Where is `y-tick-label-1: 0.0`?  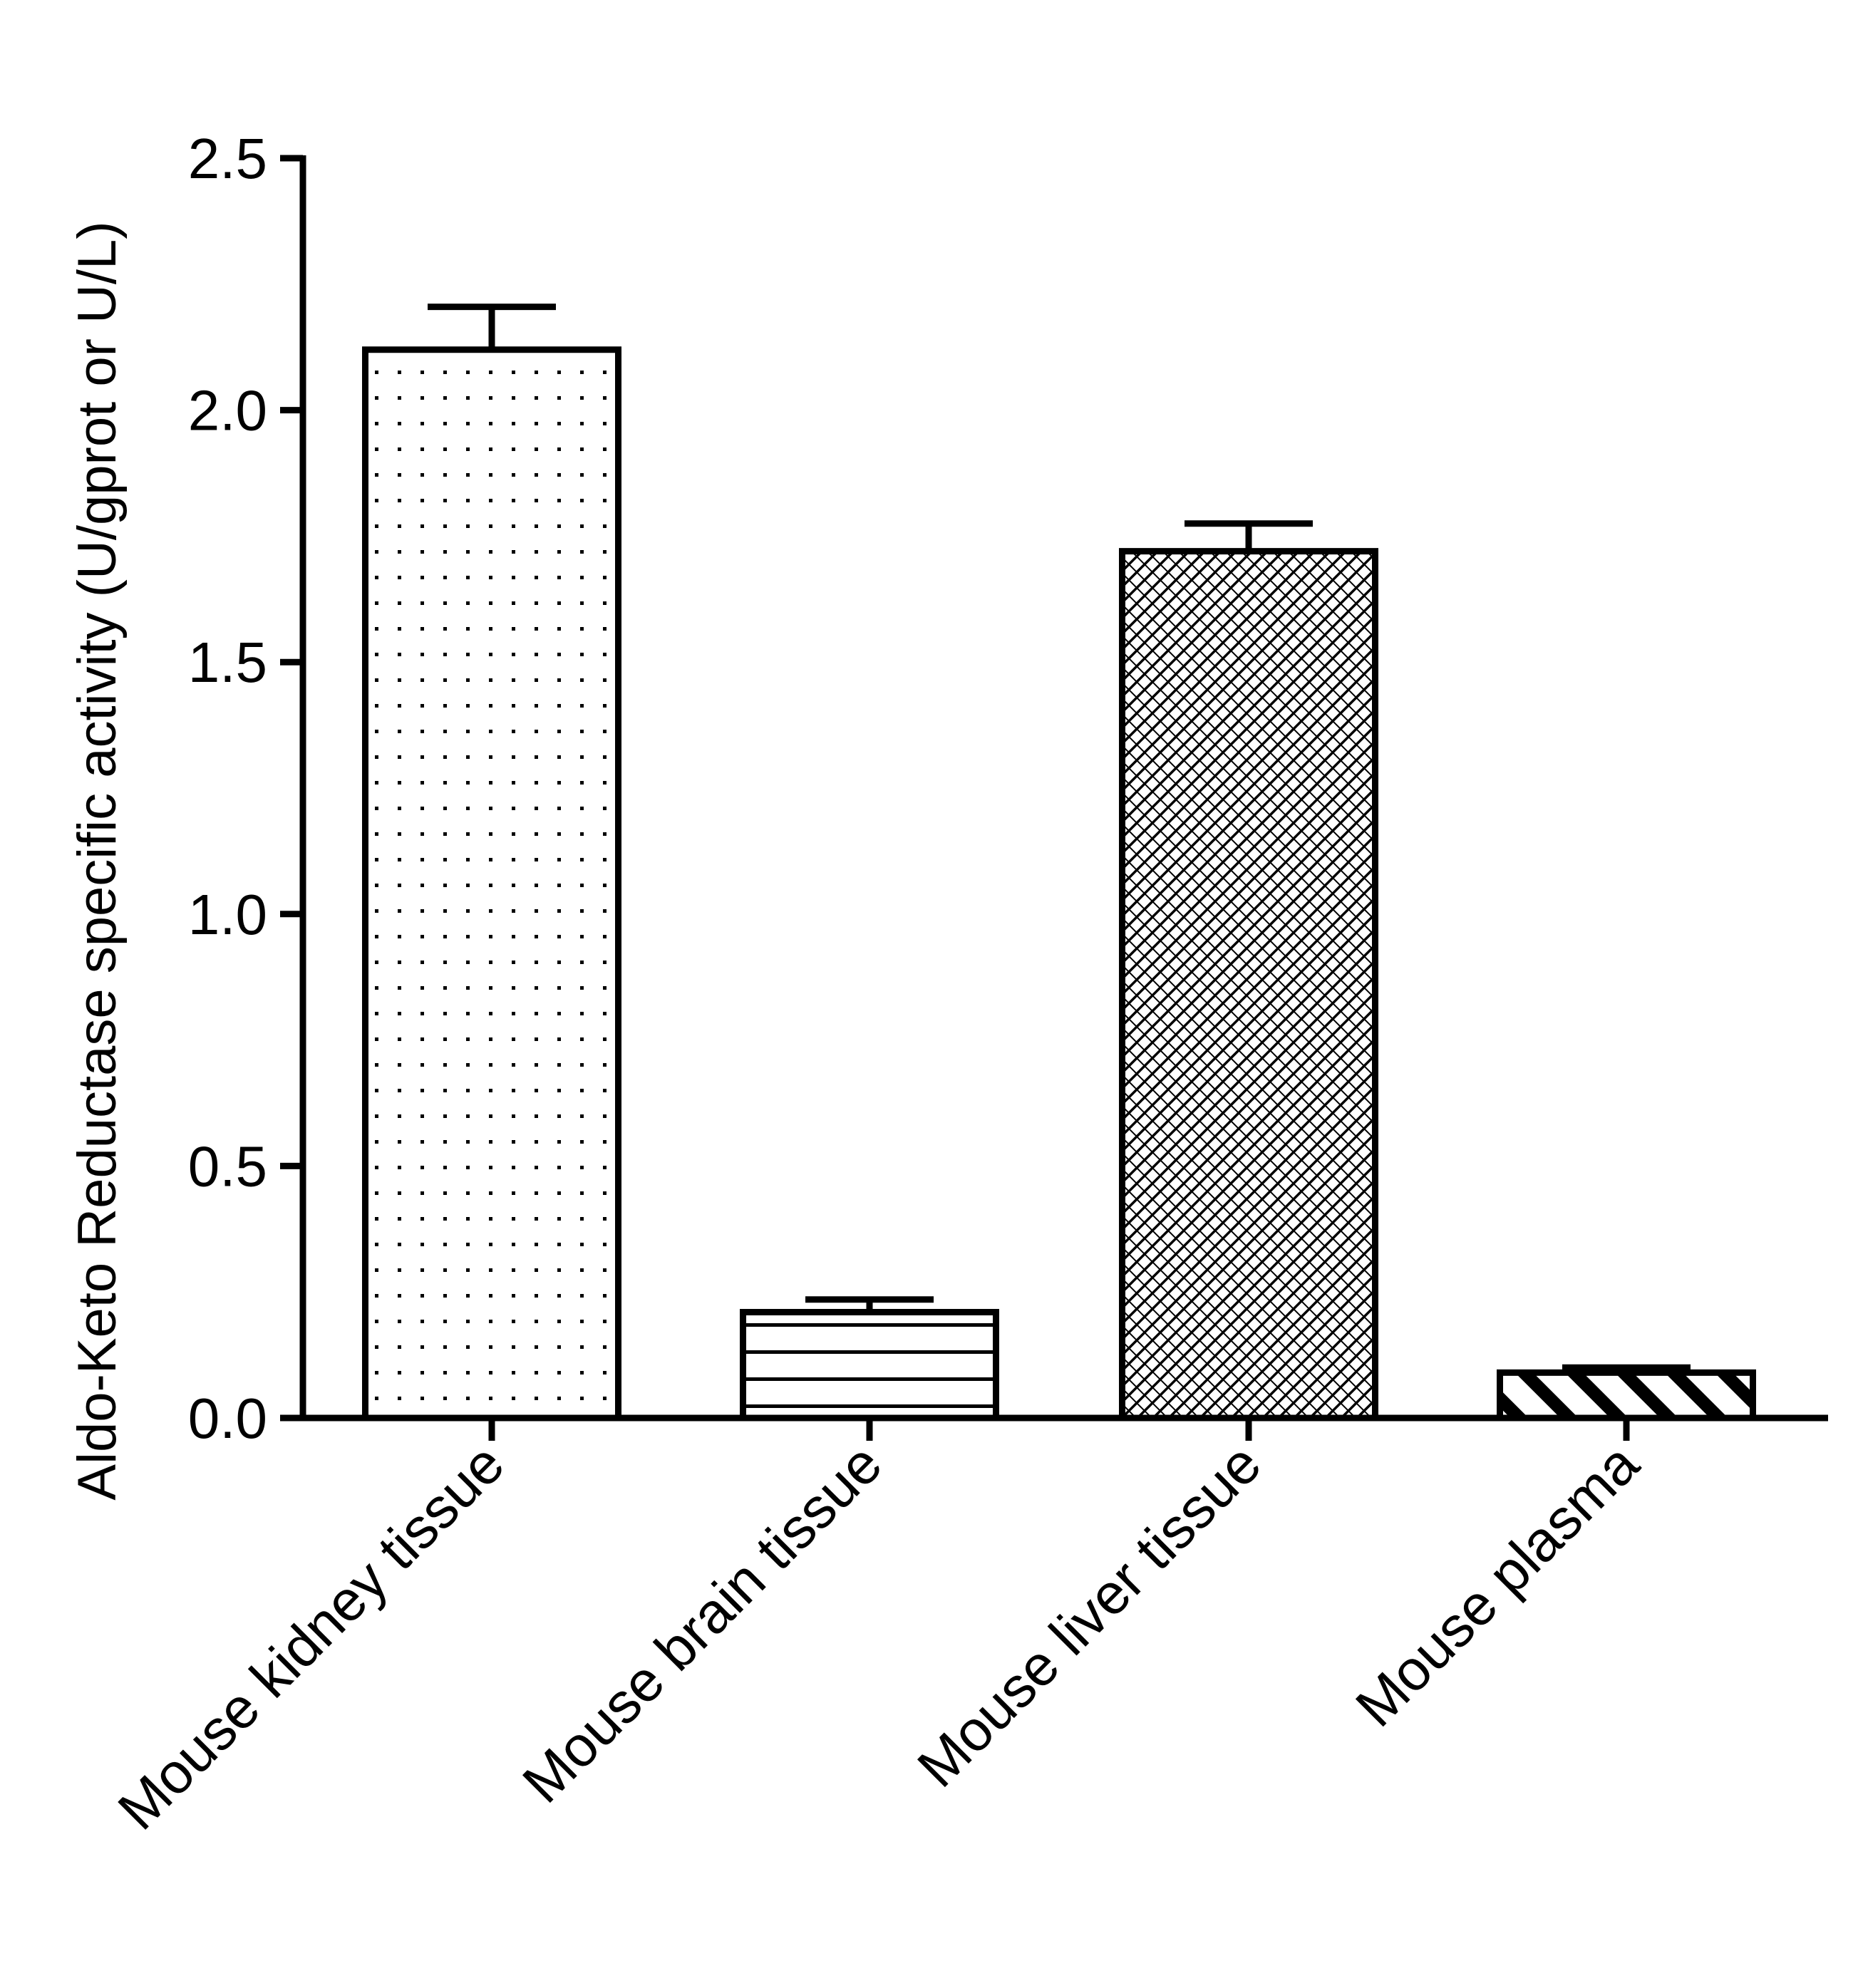
y-tick-label-1: 0.0 is located at coordinates (227, 1418).